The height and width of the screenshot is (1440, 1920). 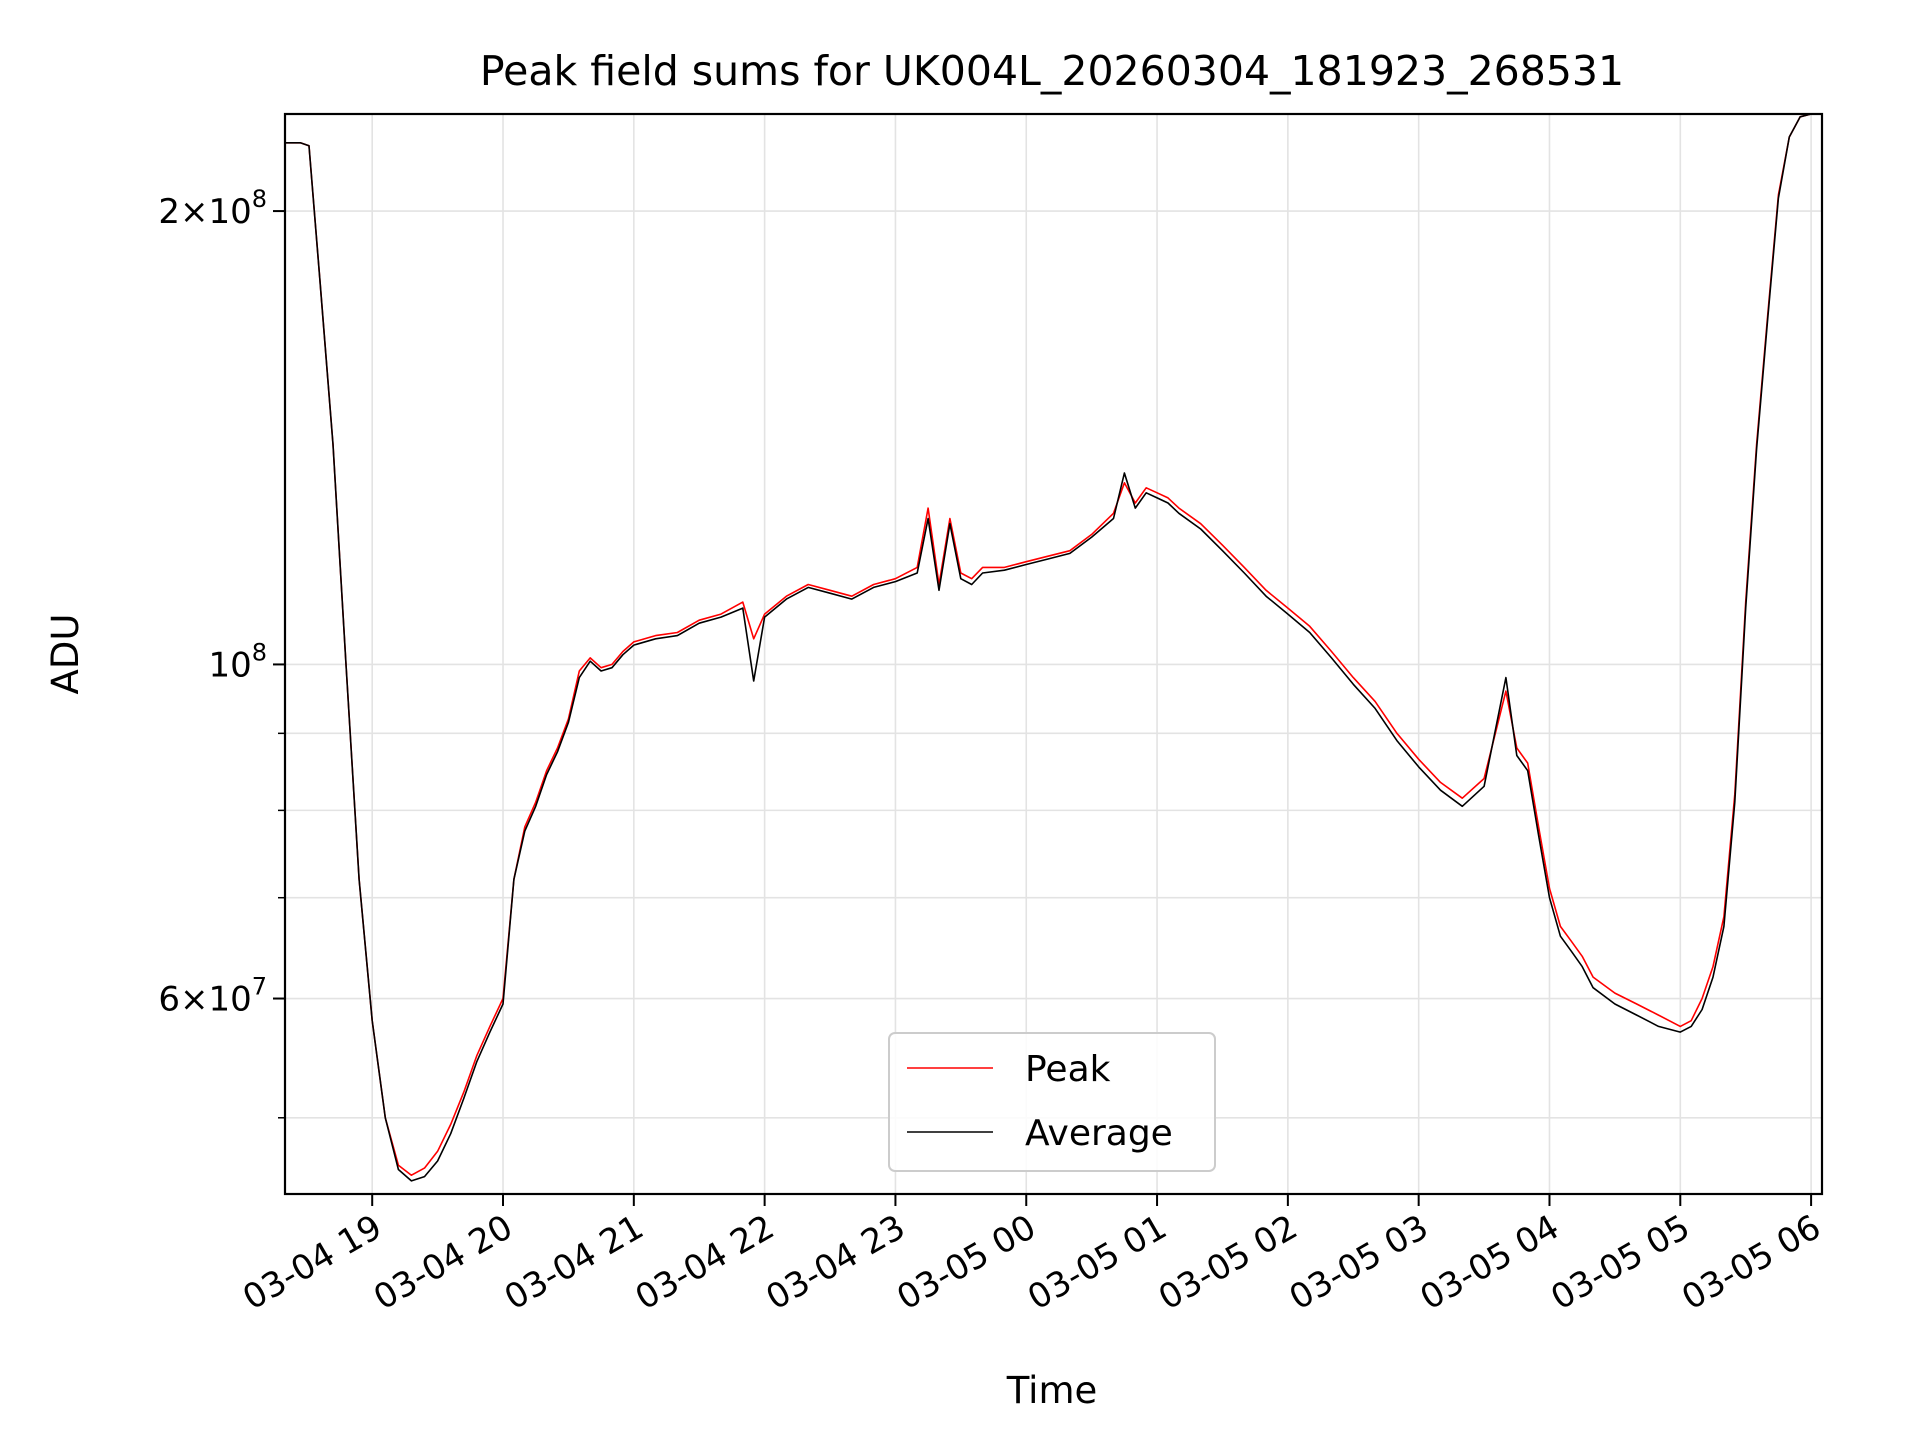 What do you see at coordinates (1052, 1102) in the screenshot?
I see `legend: Peak Average` at bounding box center [1052, 1102].